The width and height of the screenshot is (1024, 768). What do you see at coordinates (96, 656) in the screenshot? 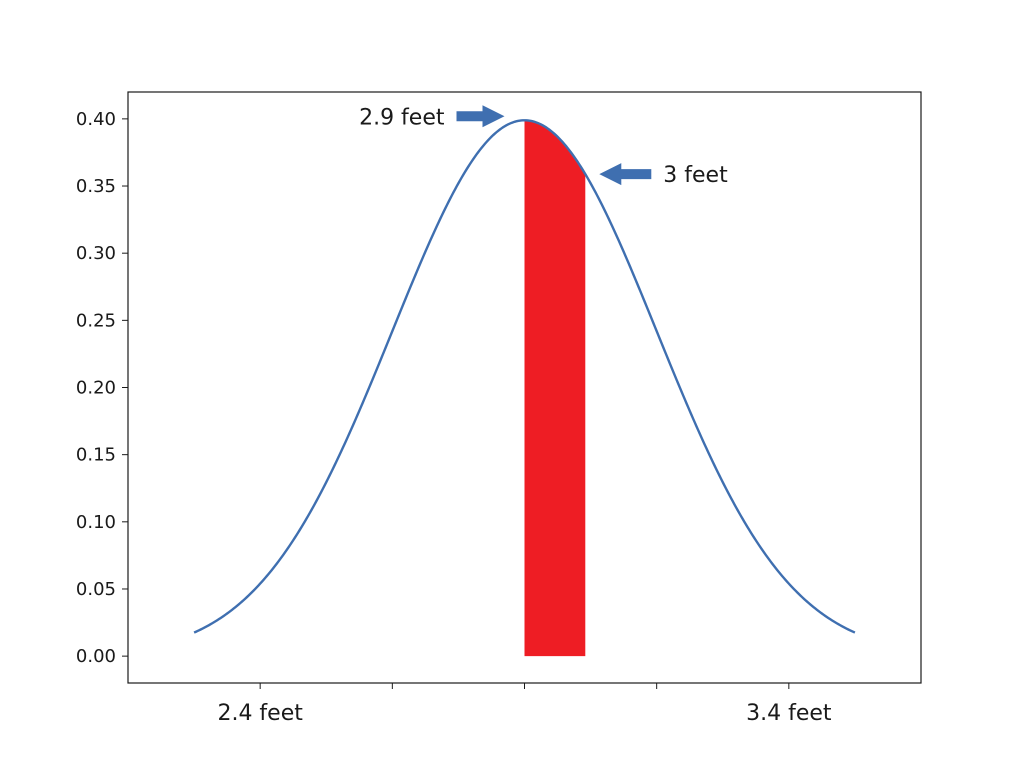
I see `y-tick-label: 0.00` at bounding box center [96, 656].